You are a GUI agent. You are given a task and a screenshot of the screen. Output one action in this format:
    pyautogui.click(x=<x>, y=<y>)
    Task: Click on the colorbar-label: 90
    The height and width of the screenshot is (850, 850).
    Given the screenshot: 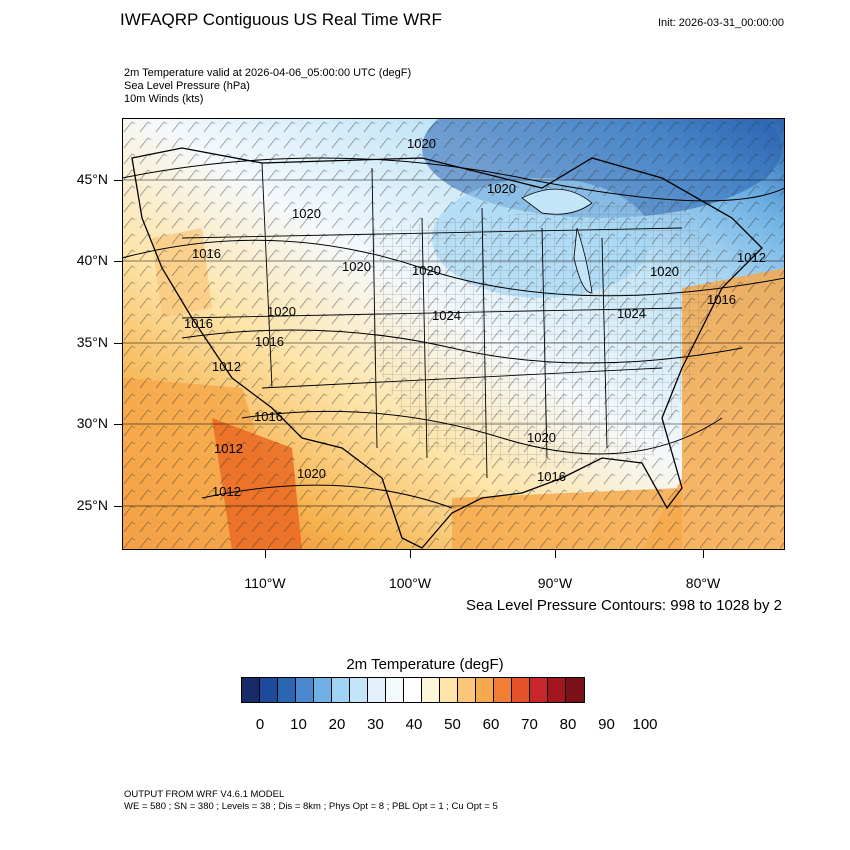 What is the action you would take?
    pyautogui.click(x=606, y=724)
    